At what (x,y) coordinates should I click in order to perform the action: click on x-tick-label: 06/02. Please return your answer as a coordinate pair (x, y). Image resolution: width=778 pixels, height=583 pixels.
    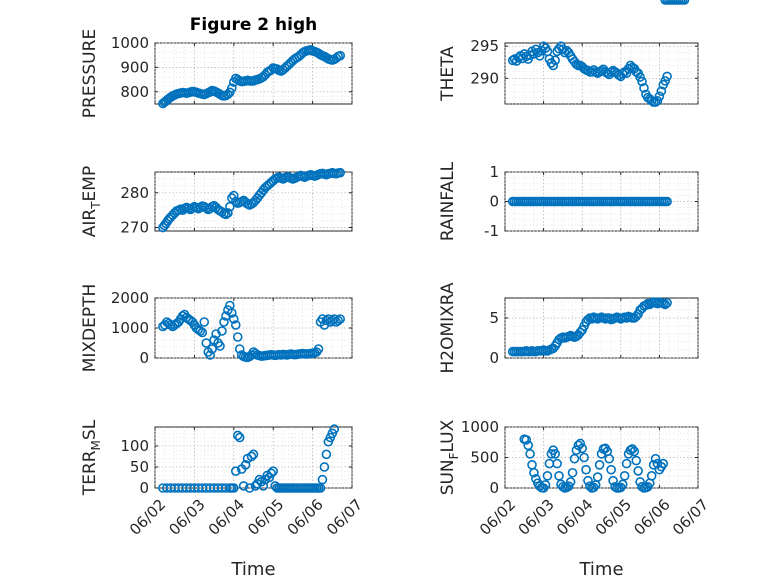
    Looking at the image, I should click on (147, 517).